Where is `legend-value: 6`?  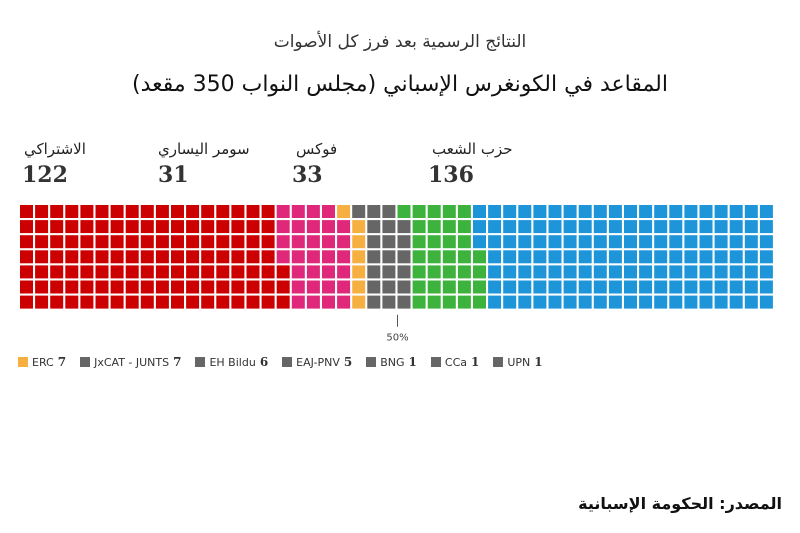 legend-value: 6 is located at coordinates (264, 362).